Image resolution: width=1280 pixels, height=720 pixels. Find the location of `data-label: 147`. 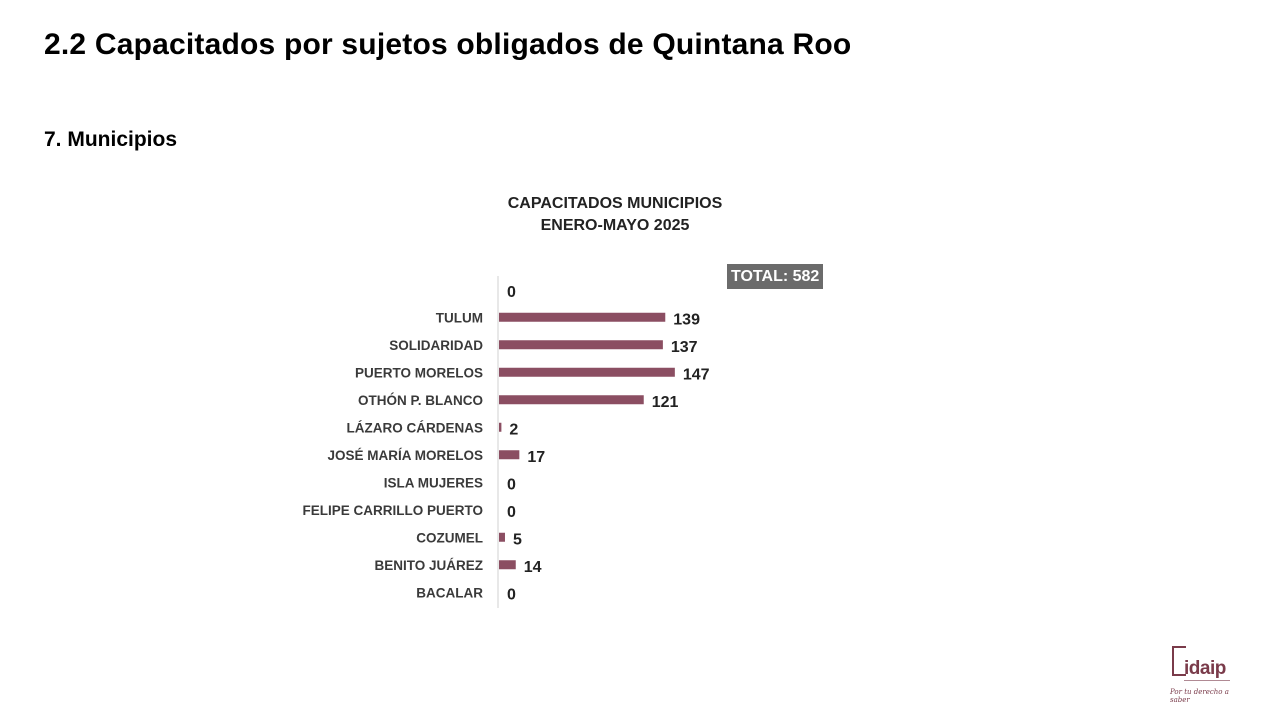

data-label: 147 is located at coordinates (696, 374).